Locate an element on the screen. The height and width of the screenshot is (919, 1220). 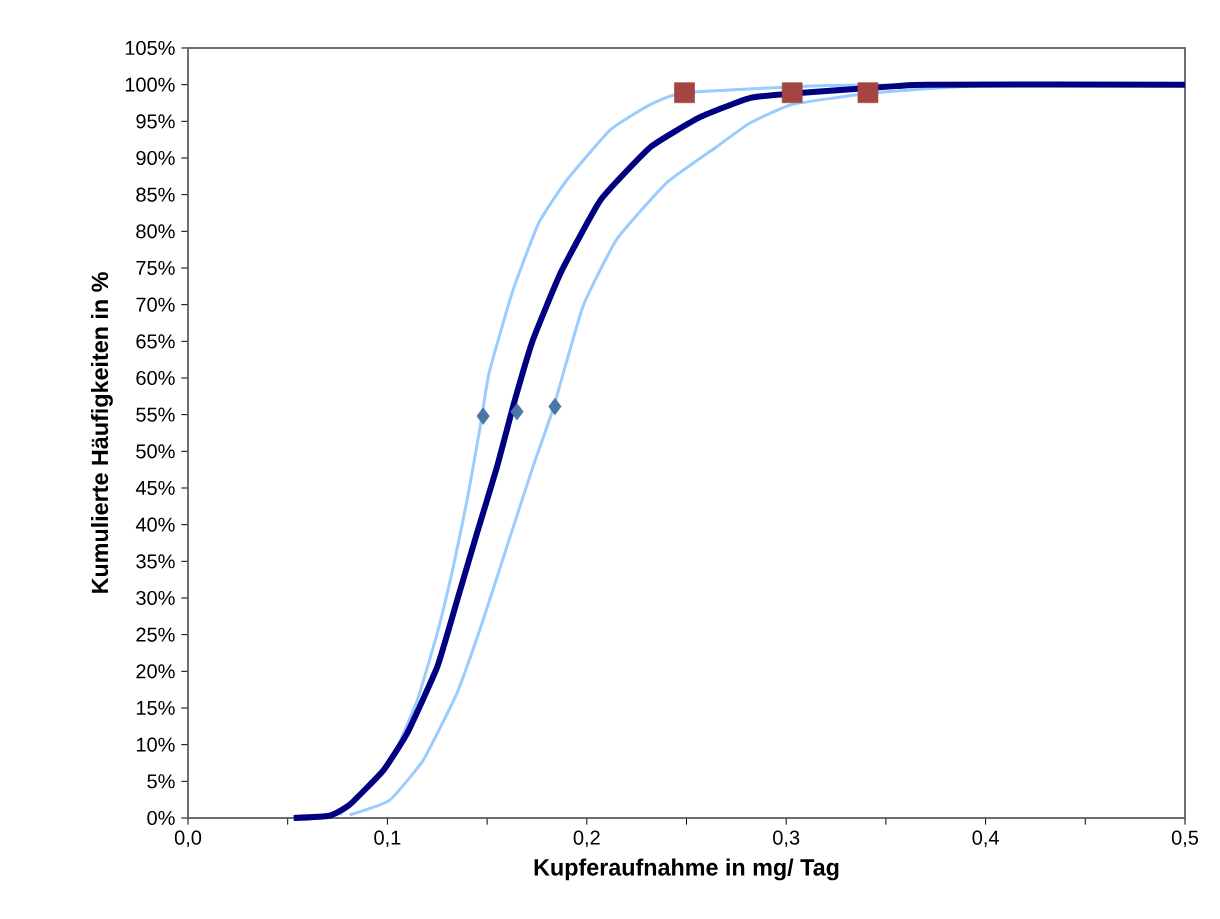
x-tick-label: 0,0 is located at coordinates (188, 839).